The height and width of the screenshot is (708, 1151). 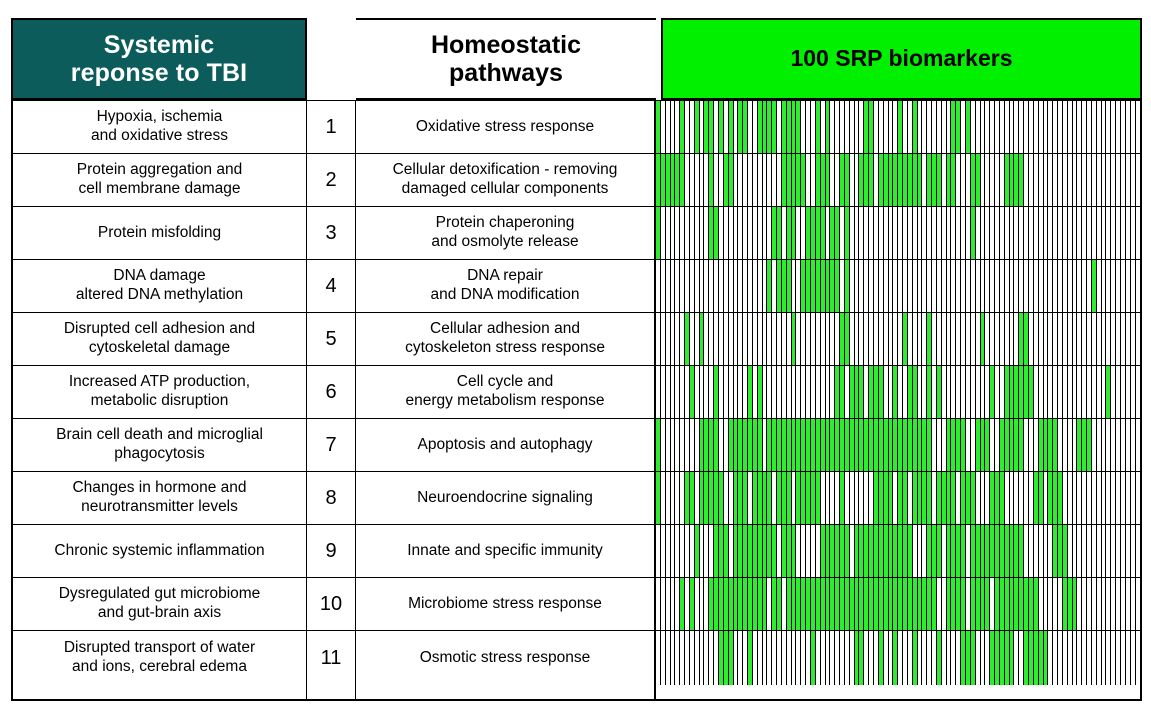 I want to click on header-number-spacer, so click(x=331, y=59).